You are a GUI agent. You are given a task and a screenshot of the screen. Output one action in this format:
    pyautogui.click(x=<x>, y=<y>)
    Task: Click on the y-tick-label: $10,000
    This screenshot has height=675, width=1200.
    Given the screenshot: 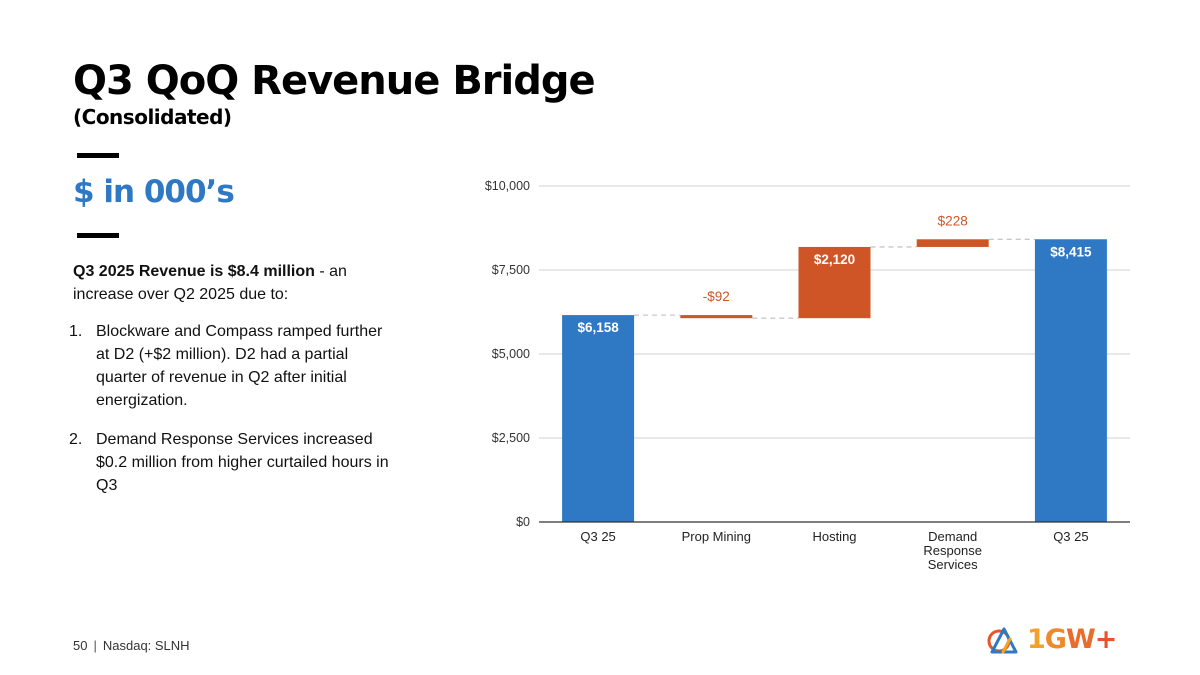 What is the action you would take?
    pyautogui.click(x=507, y=186)
    